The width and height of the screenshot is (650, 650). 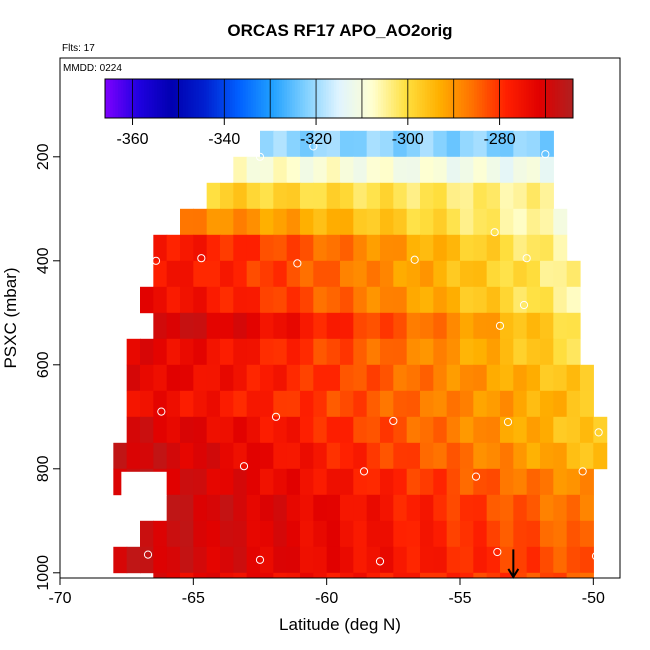 I want to click on arrow-head, so click(x=513, y=573).